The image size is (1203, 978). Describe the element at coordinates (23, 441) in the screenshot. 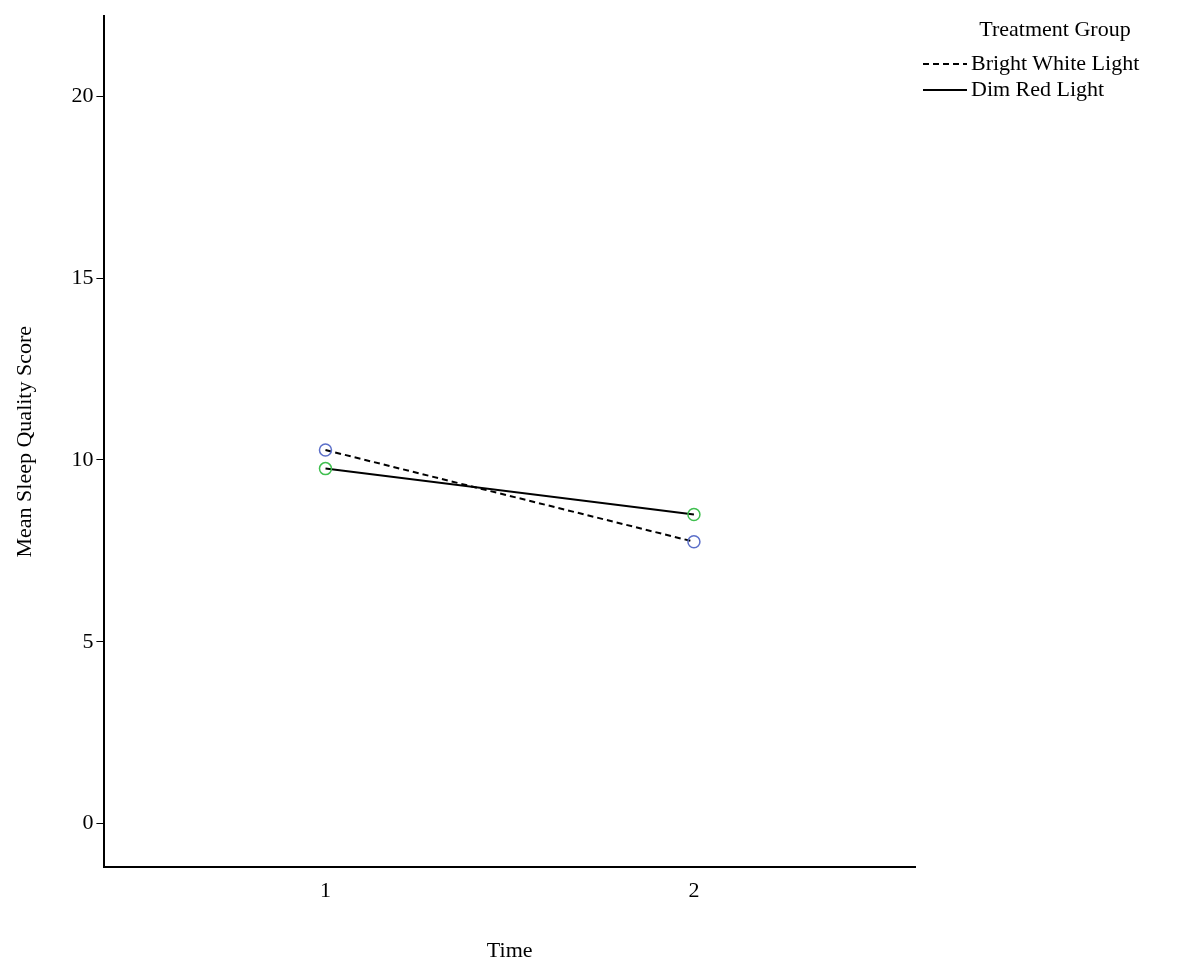

I see `y-axis-title: Mean Sleep Quality Score` at that location.